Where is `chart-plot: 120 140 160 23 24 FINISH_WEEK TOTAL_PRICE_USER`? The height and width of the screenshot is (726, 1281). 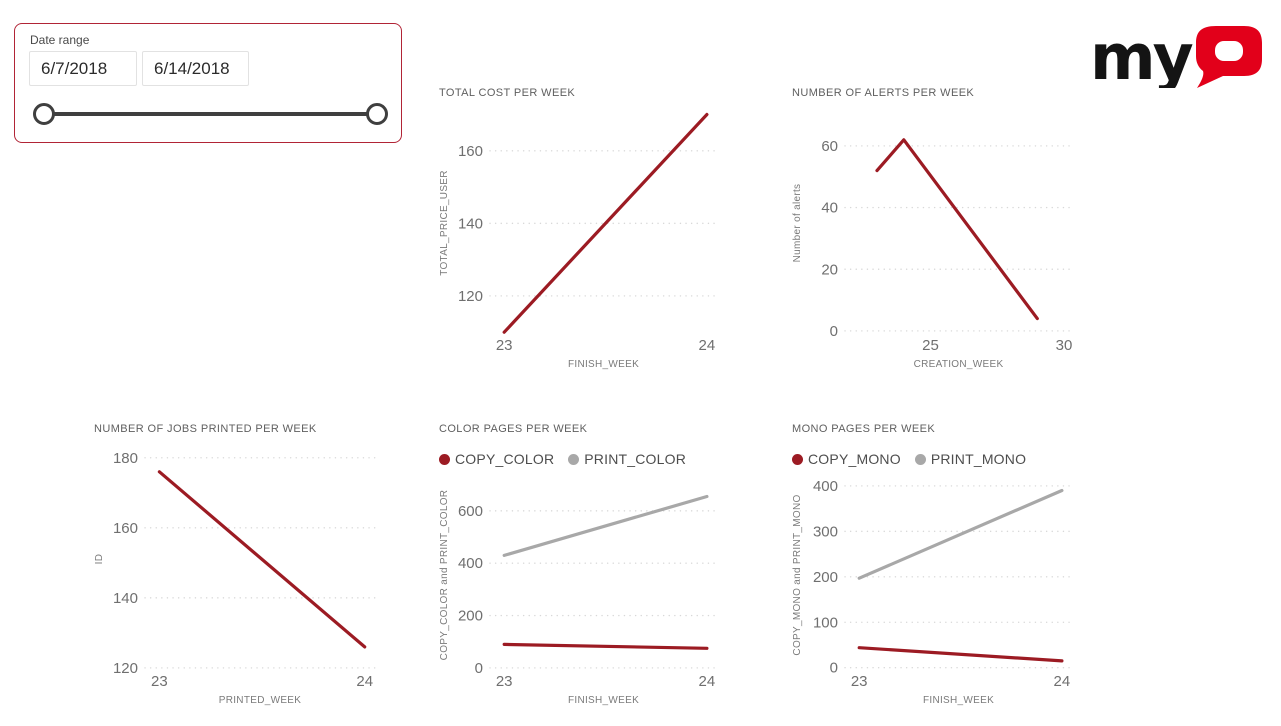
chart-plot: 120 140 160 23 24 FINISH_WEEK TOTAL_PRICE_USER is located at coordinates (578, 241).